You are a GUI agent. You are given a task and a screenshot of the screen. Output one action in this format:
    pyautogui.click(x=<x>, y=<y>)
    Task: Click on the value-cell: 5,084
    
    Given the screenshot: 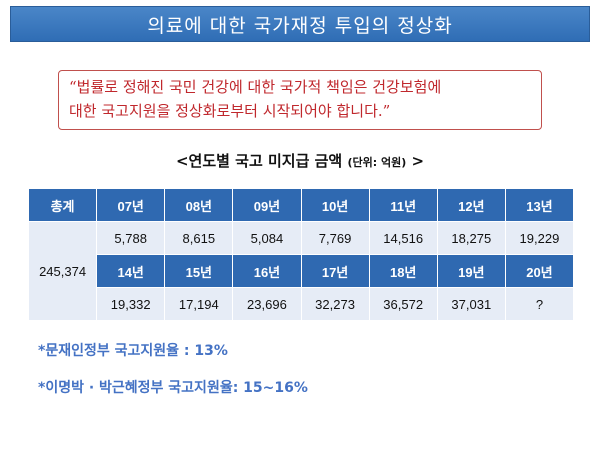 What is the action you would take?
    pyautogui.click(x=267, y=238)
    